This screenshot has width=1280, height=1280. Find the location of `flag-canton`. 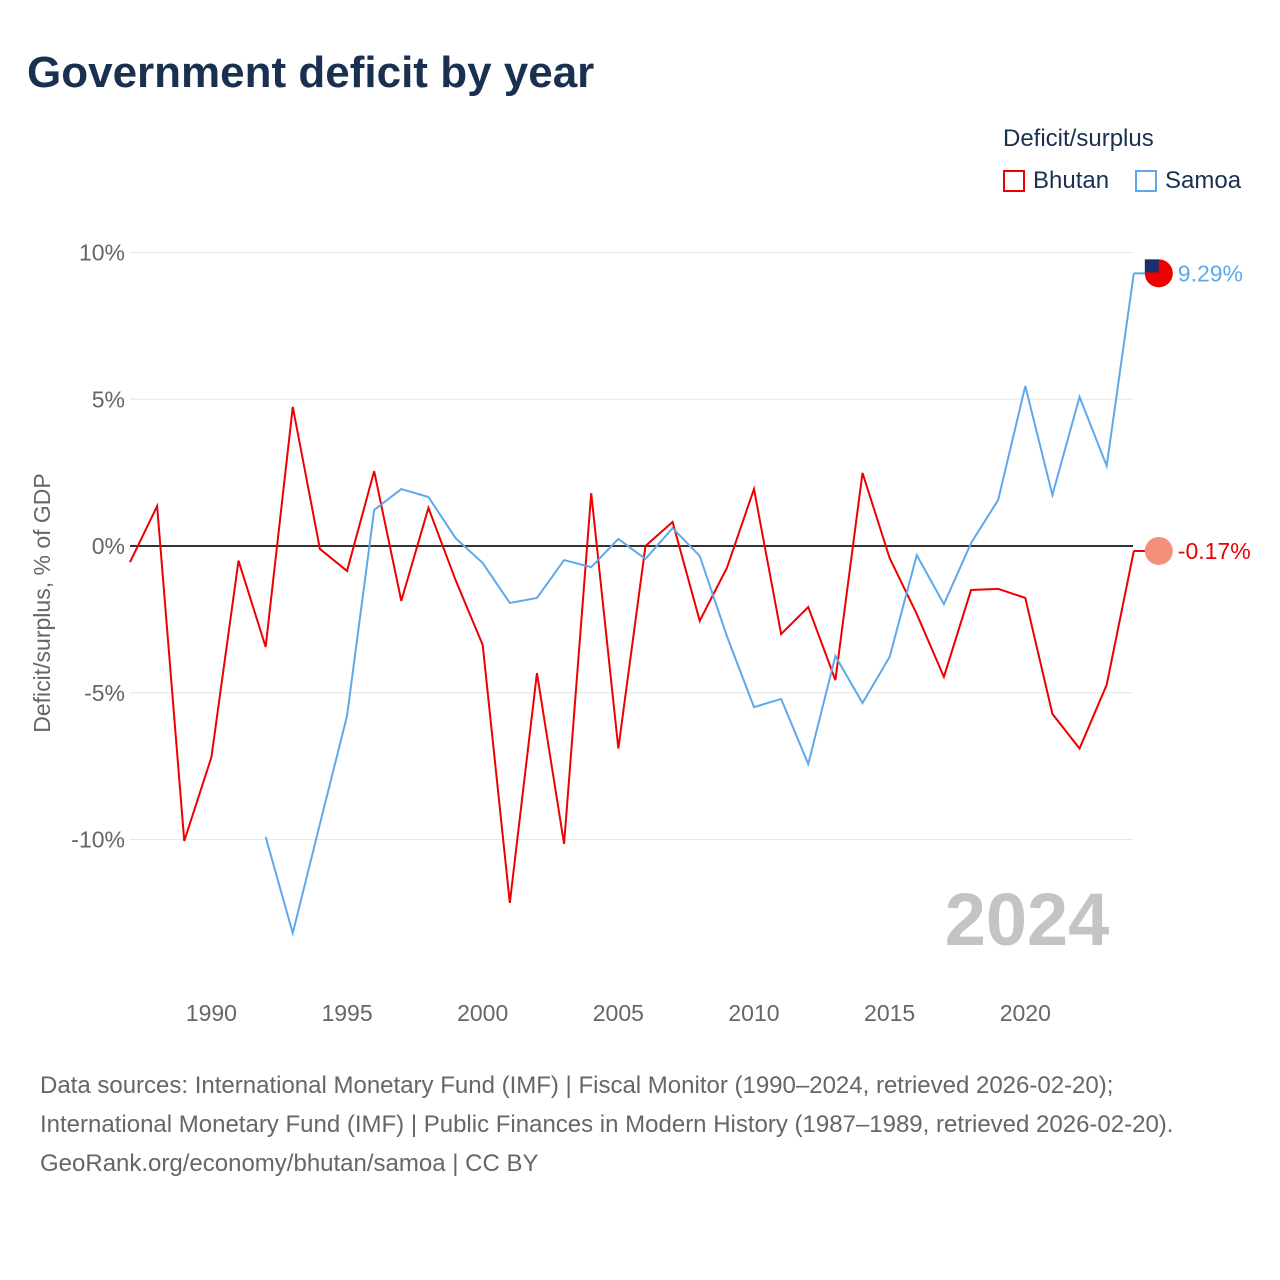

flag-canton is located at coordinates (1151, 266).